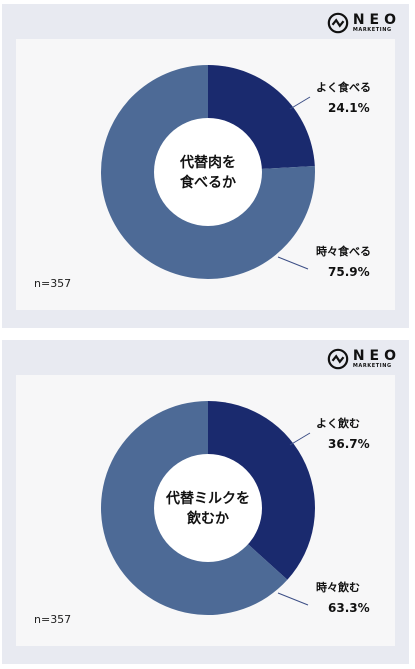  What do you see at coordinates (343, 251) in the screenshot?
I see `slice-category-label-2: 時々食べる` at bounding box center [343, 251].